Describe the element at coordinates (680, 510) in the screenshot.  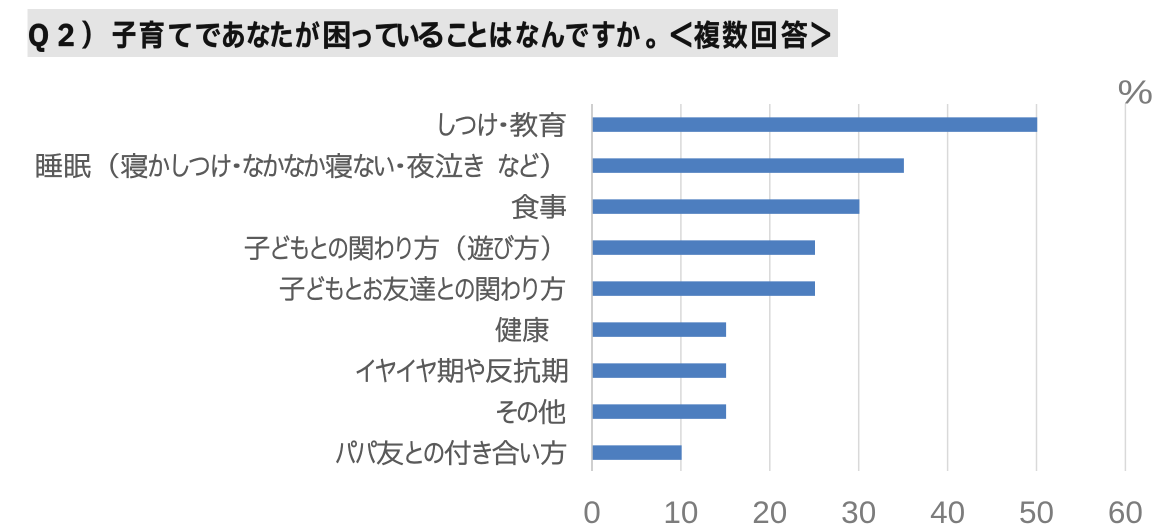
I see `svg-text: 10` at that location.